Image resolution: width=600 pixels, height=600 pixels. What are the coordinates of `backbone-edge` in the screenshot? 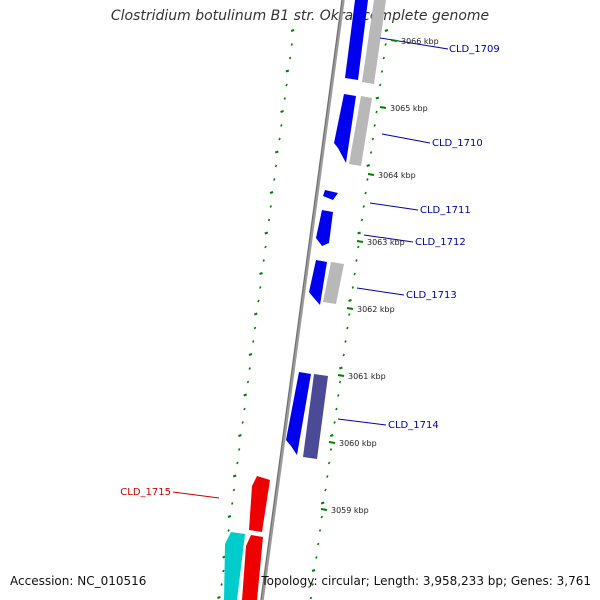 It's located at (301, 300).